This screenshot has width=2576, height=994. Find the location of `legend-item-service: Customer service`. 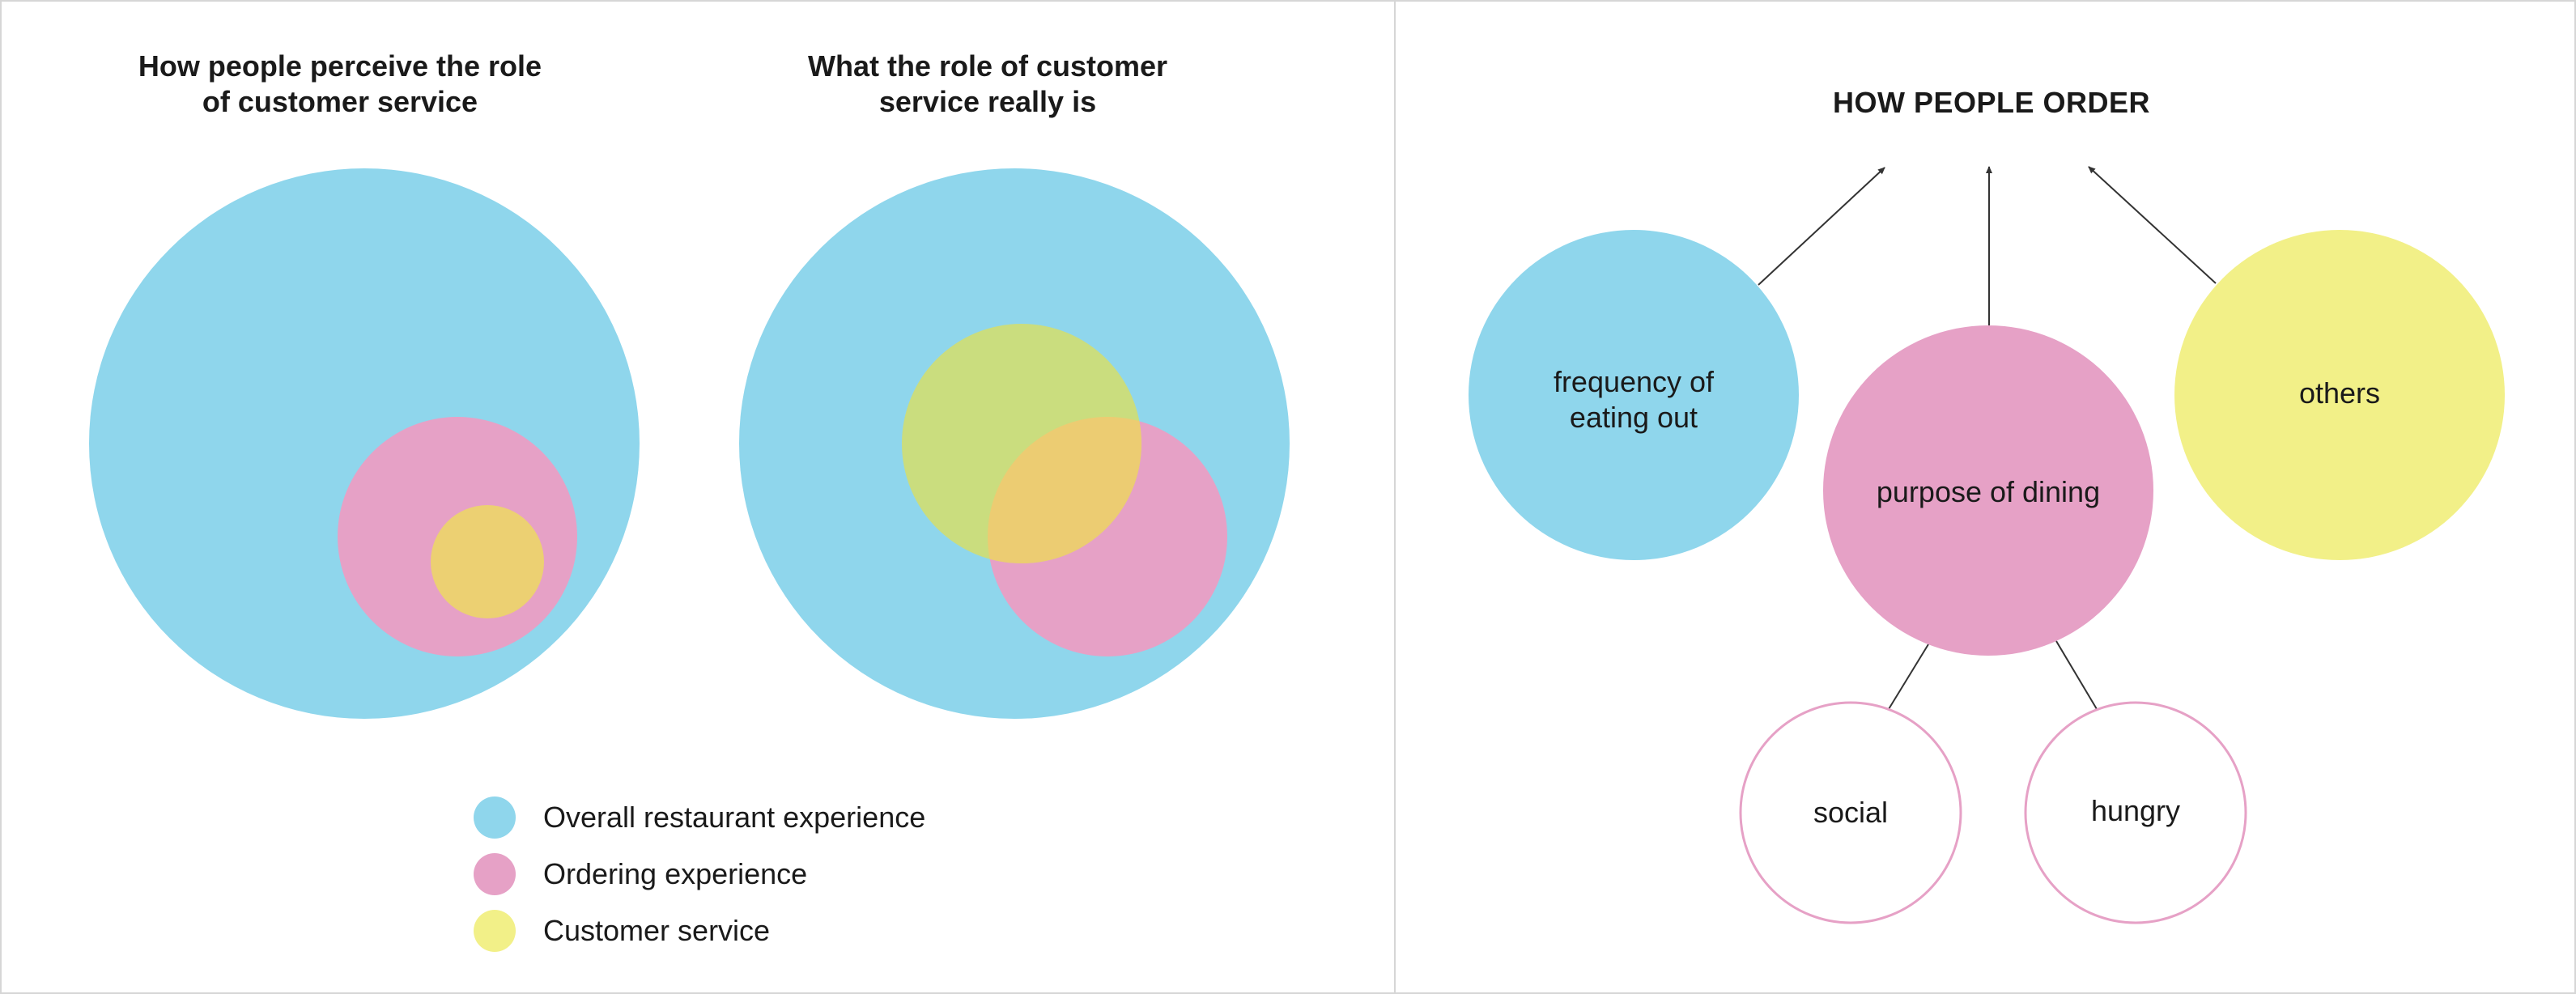

legend-item-service: Customer service is located at coordinates (622, 931).